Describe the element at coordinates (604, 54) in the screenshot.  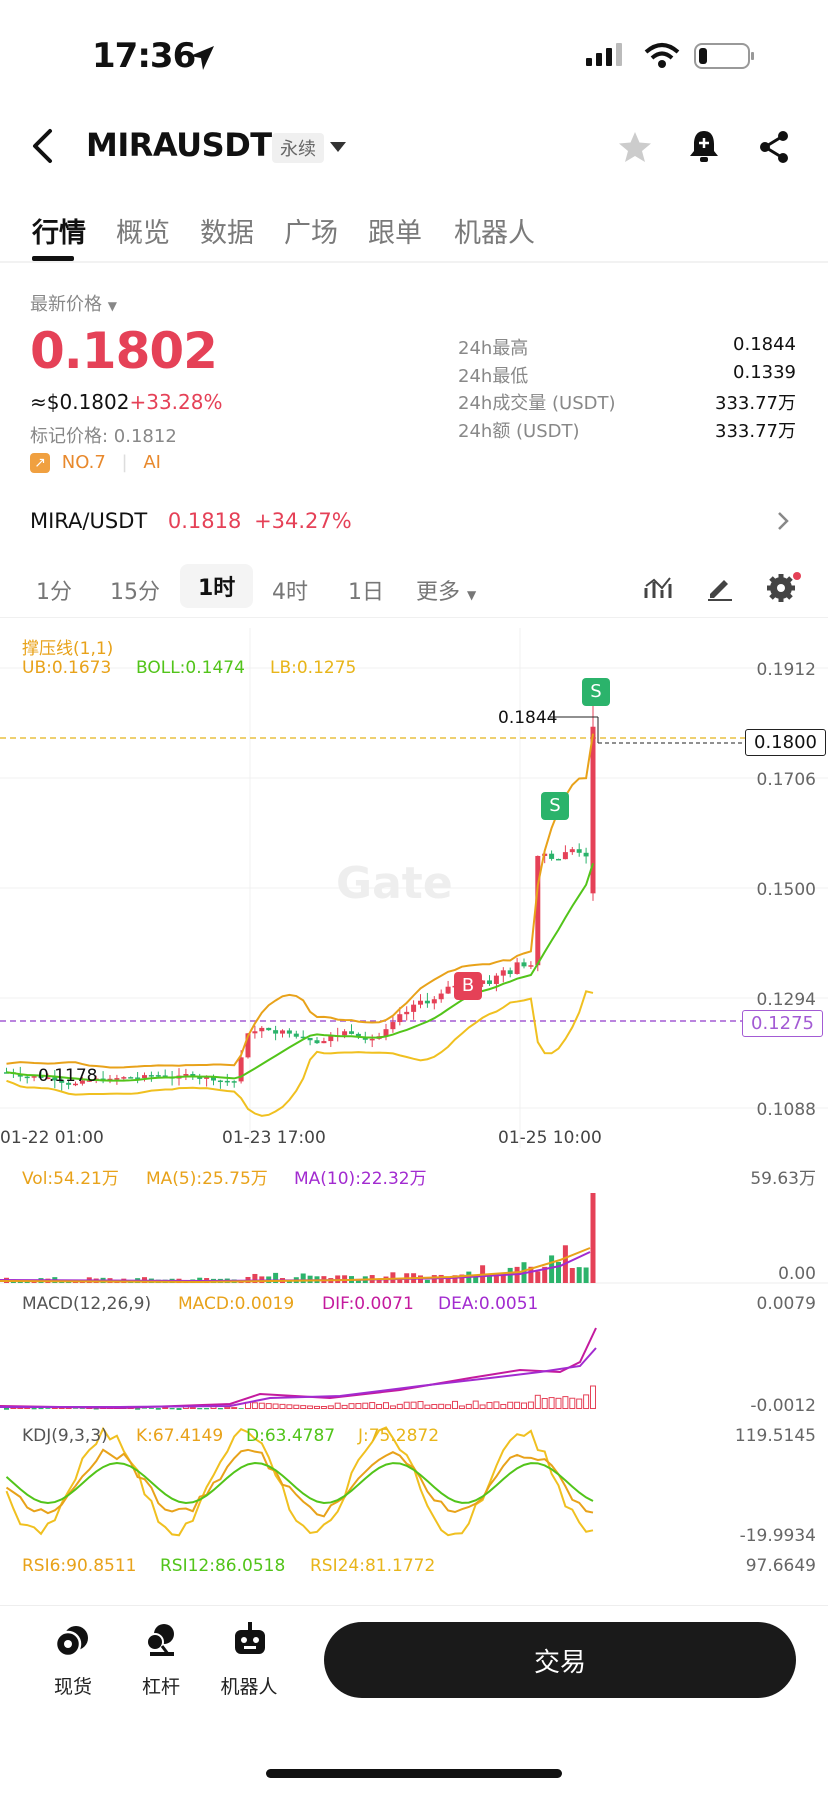
I see `signal-icon` at that location.